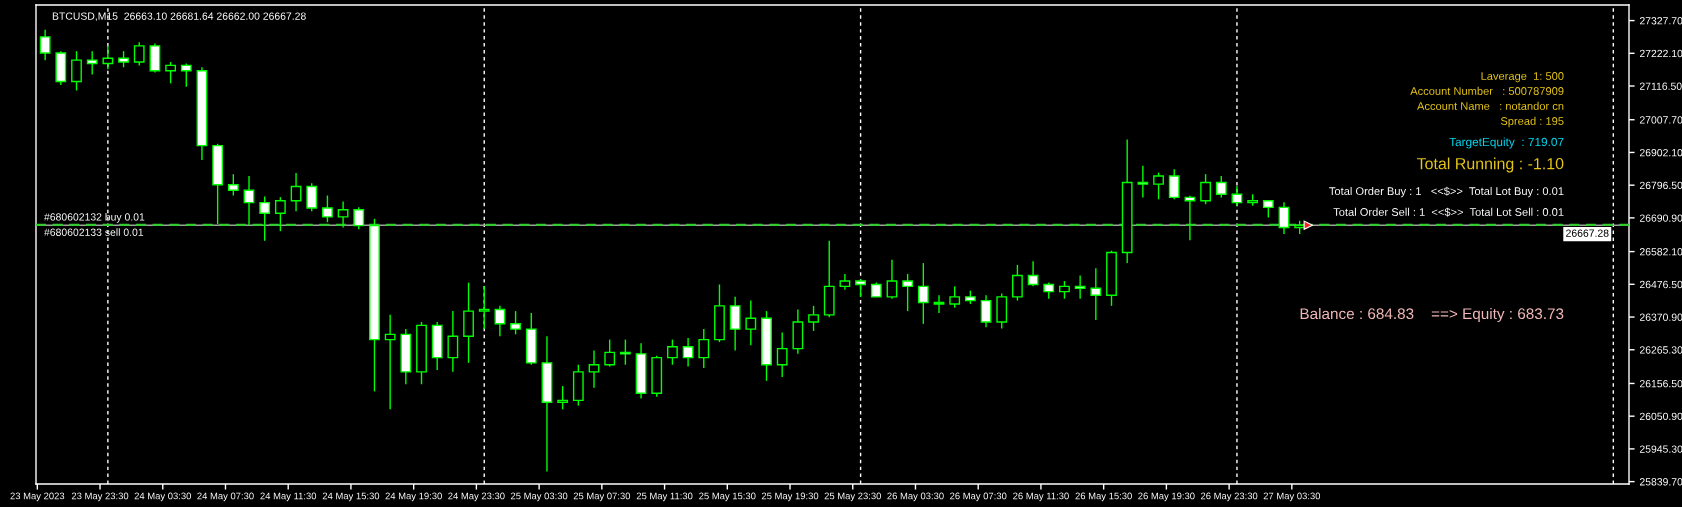  I want to click on y-tick-label: 27327.70, so click(1660, 21).